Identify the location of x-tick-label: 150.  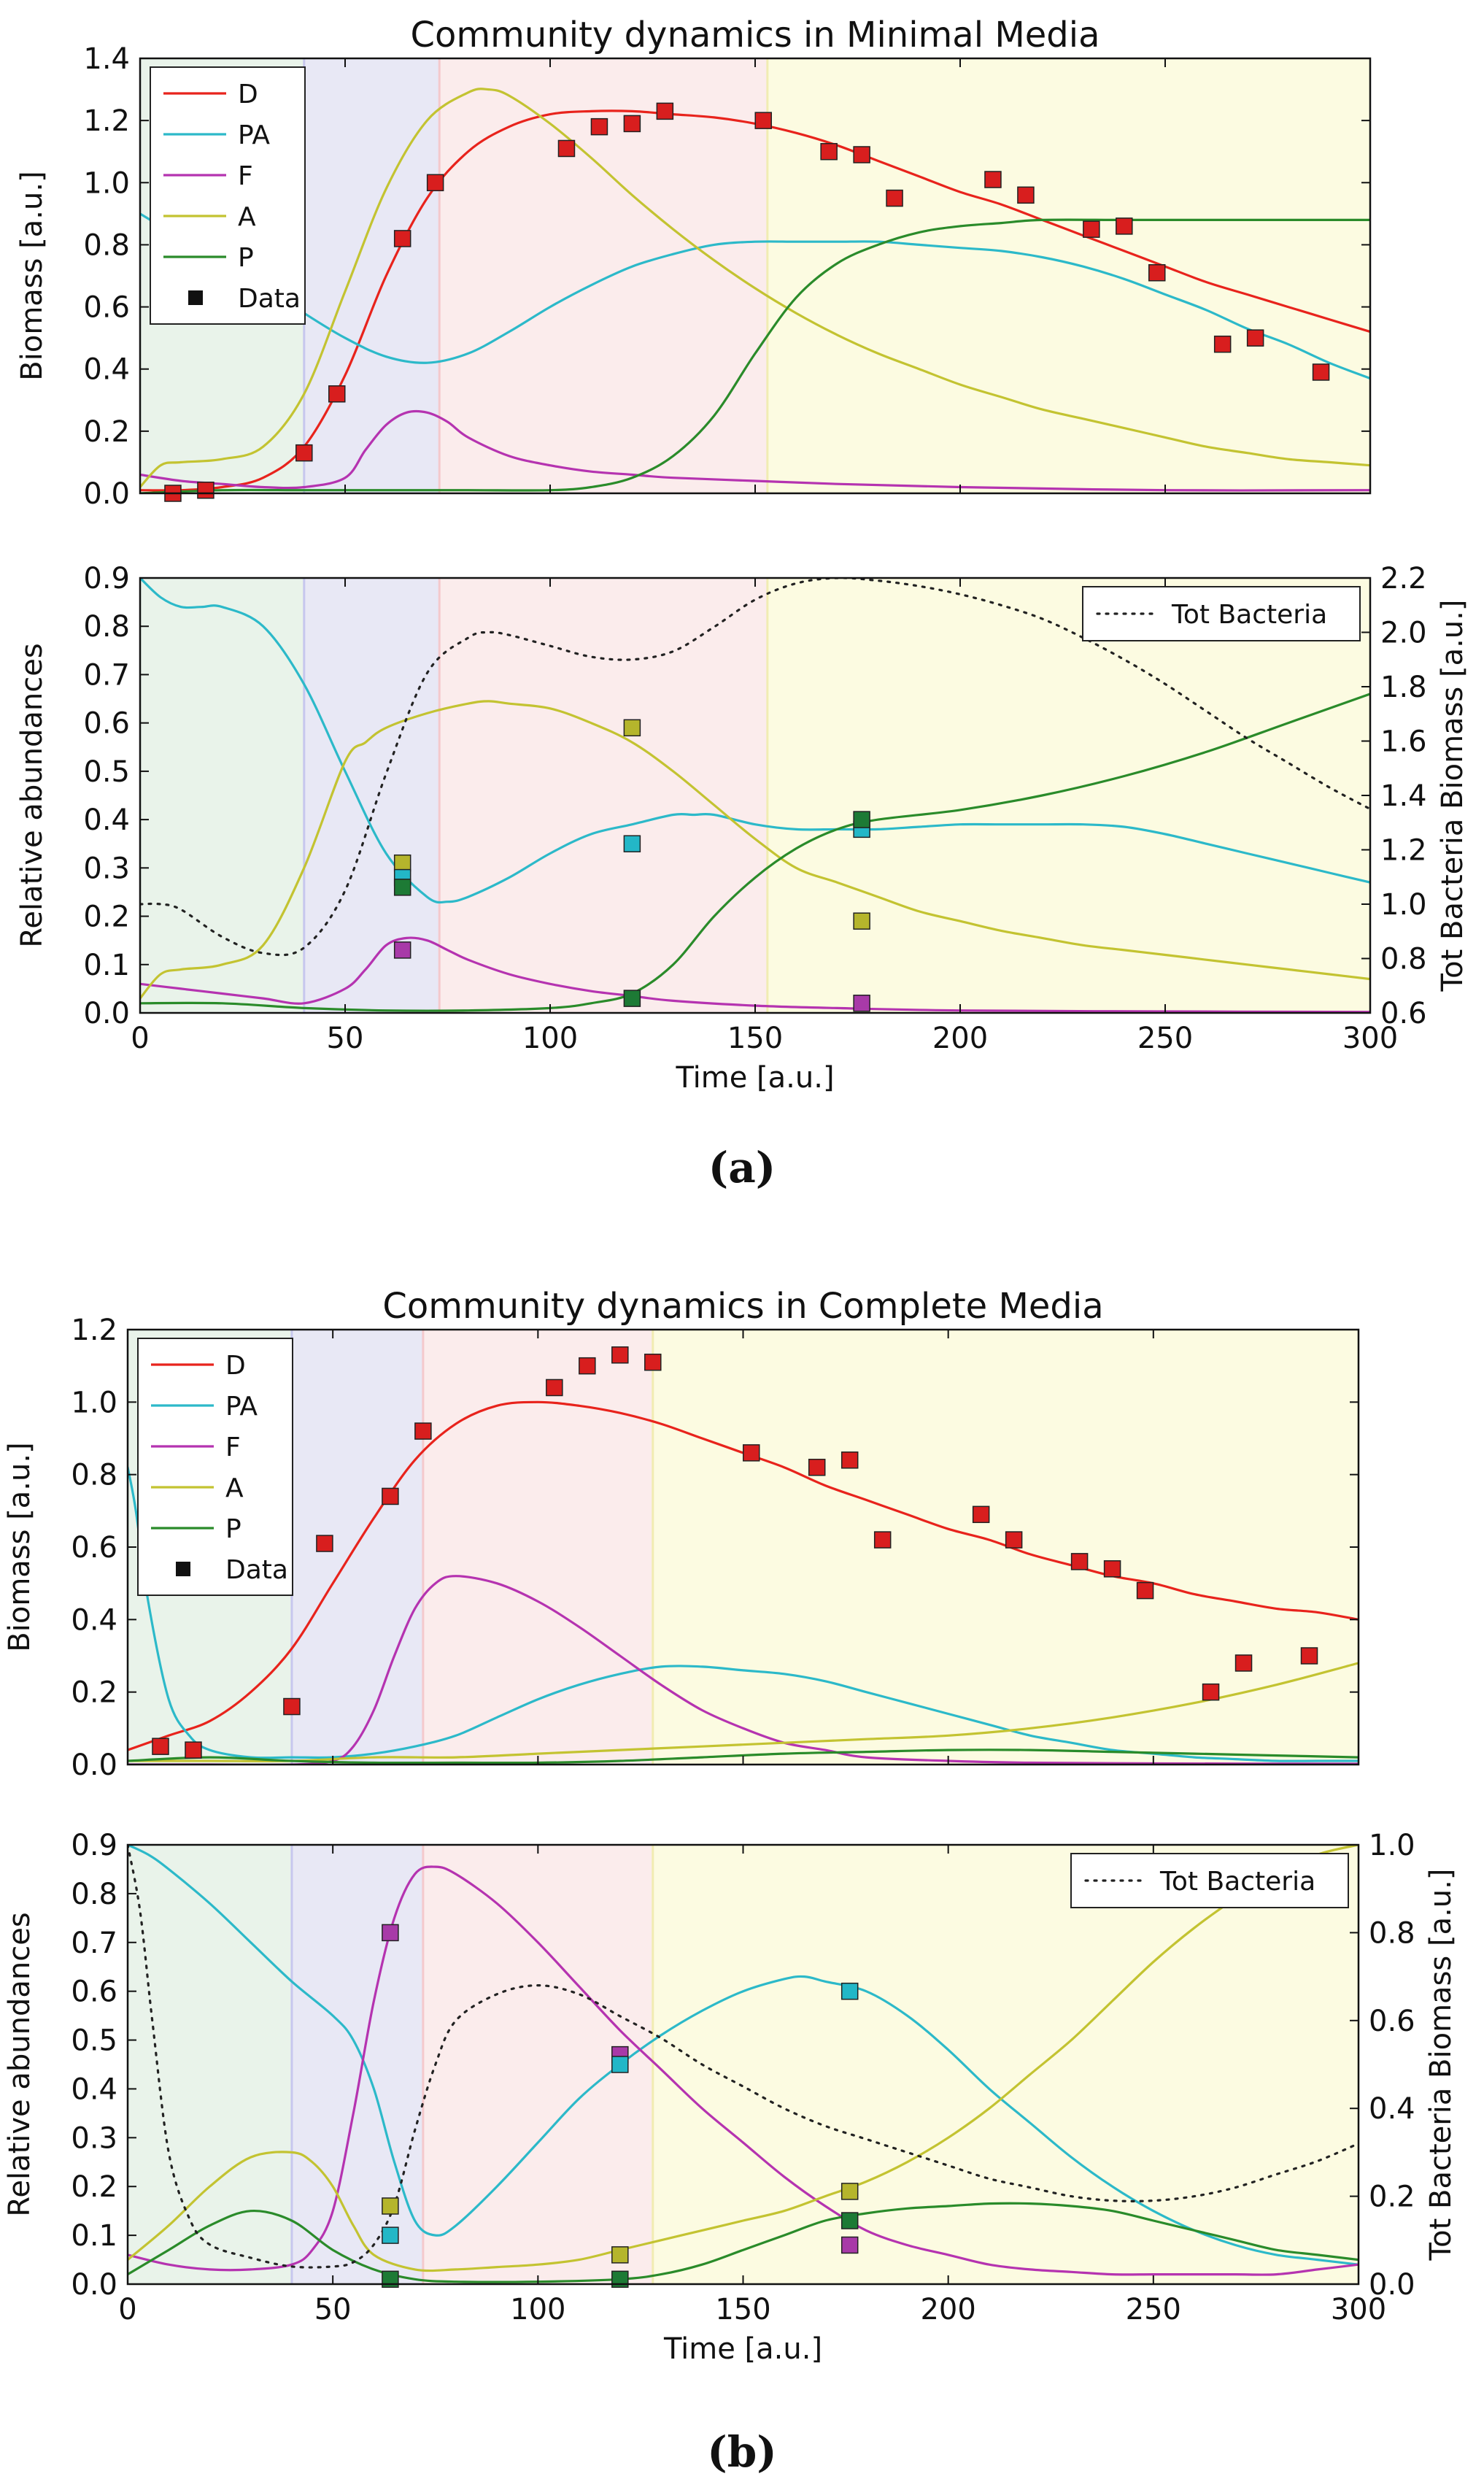
(742, 2309).